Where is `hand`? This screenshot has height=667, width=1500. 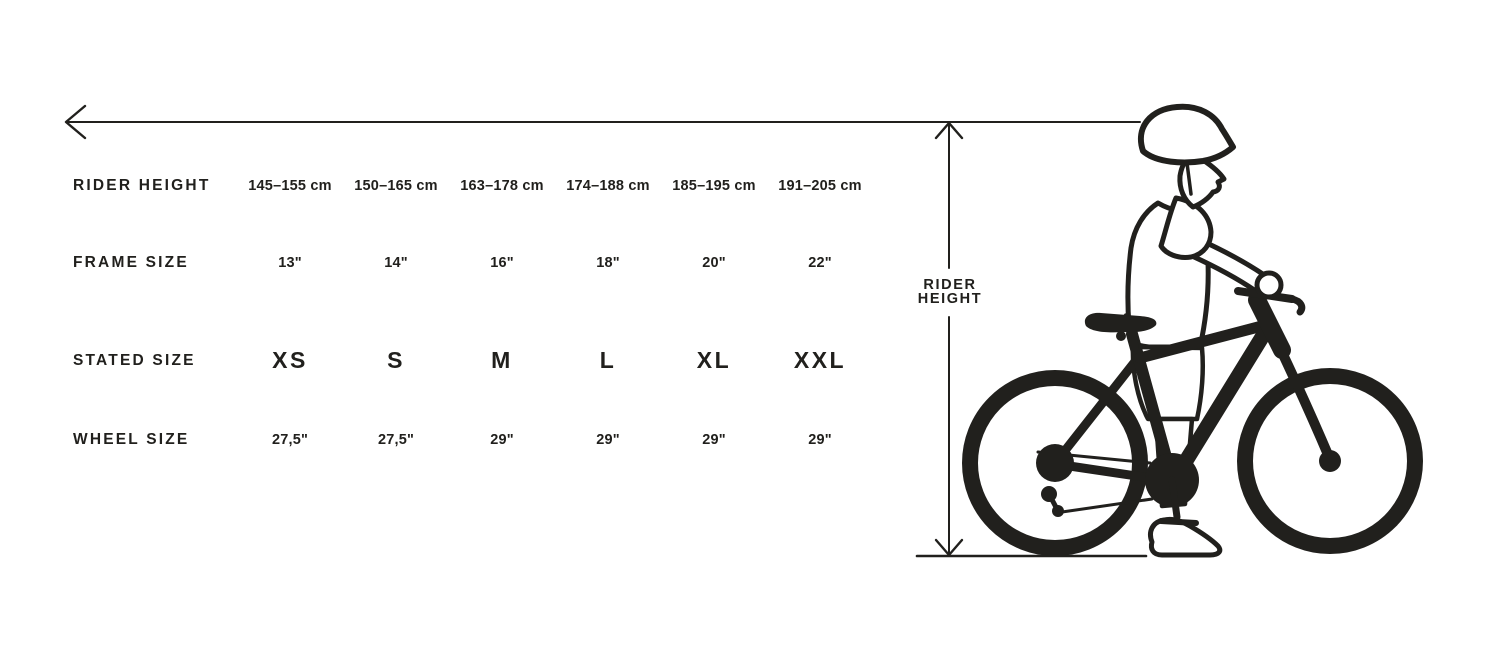 hand is located at coordinates (1269, 285).